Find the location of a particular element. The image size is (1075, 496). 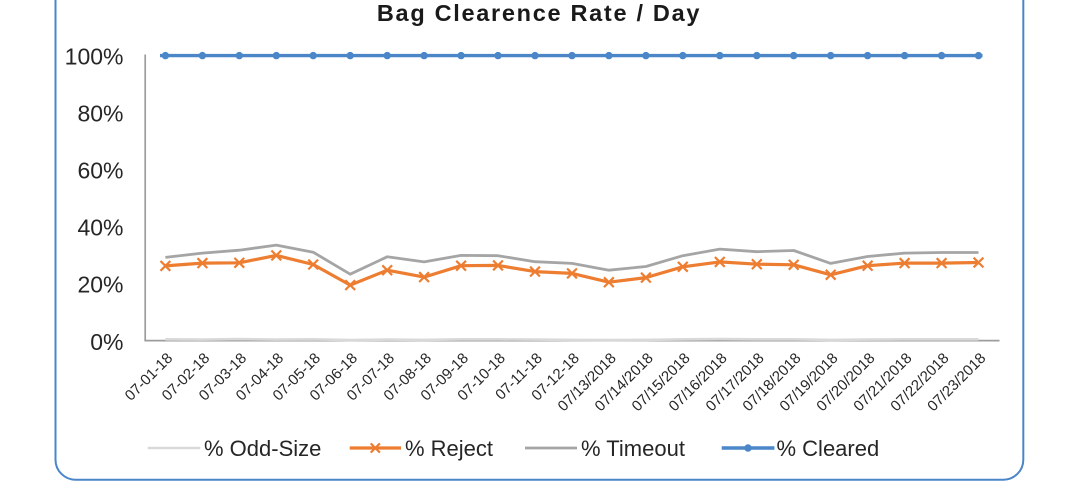

svg-text: % Odd-Size is located at coordinates (262, 448).